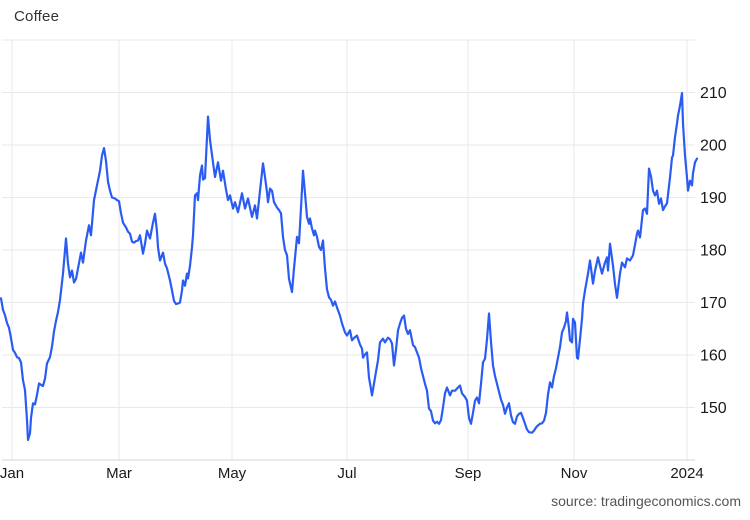  Describe the element at coordinates (713, 146) in the screenshot. I see `y-axis-label: 200` at that location.